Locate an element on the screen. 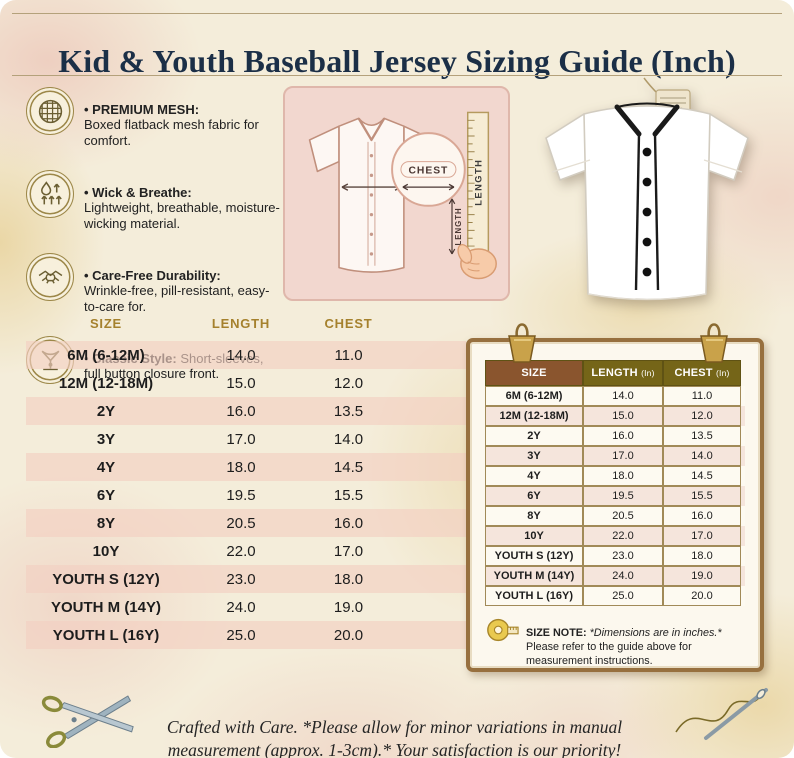 Image resolution: width=794 pixels, height=758 pixels. chest-cell: 18.0 is located at coordinates (348, 579).